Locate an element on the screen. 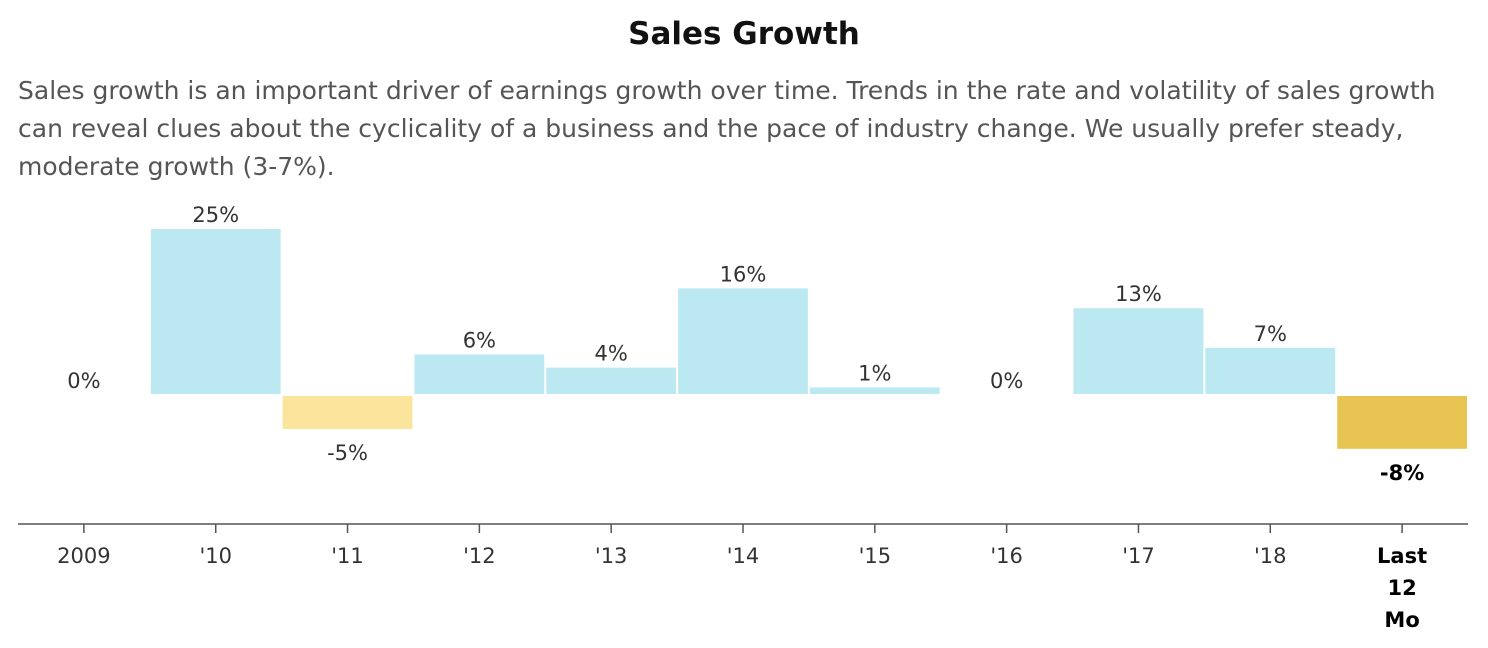 The width and height of the screenshot is (1488, 648). x-axis-ticks is located at coordinates (743, 528).